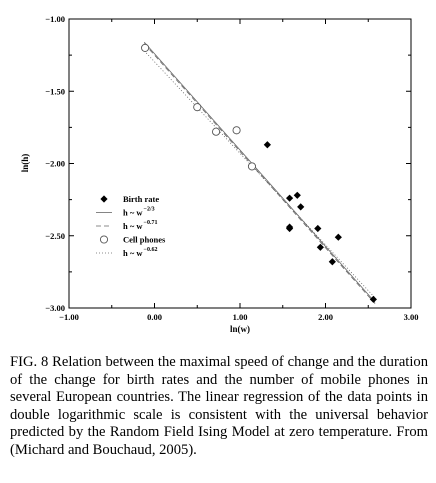 The width and height of the screenshot is (436, 483). Describe the element at coordinates (25, 163) in the screenshot. I see `y-axis-label: ln(h)` at that location.